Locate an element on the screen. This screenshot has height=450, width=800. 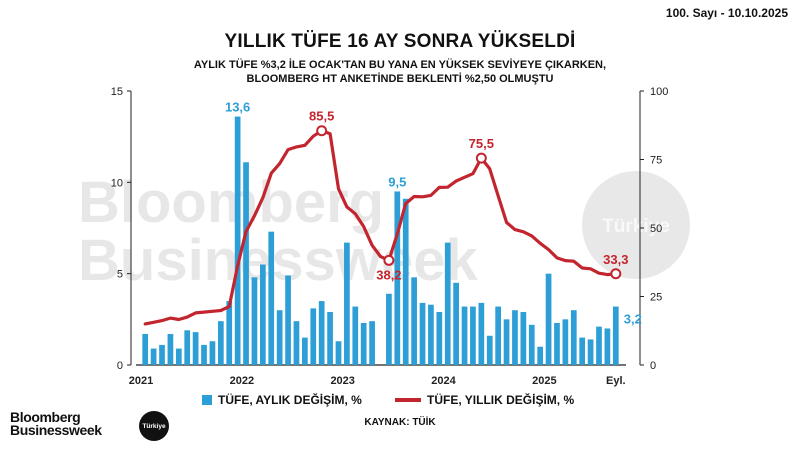
x-tick-label: 2024 is located at coordinates (443, 381).